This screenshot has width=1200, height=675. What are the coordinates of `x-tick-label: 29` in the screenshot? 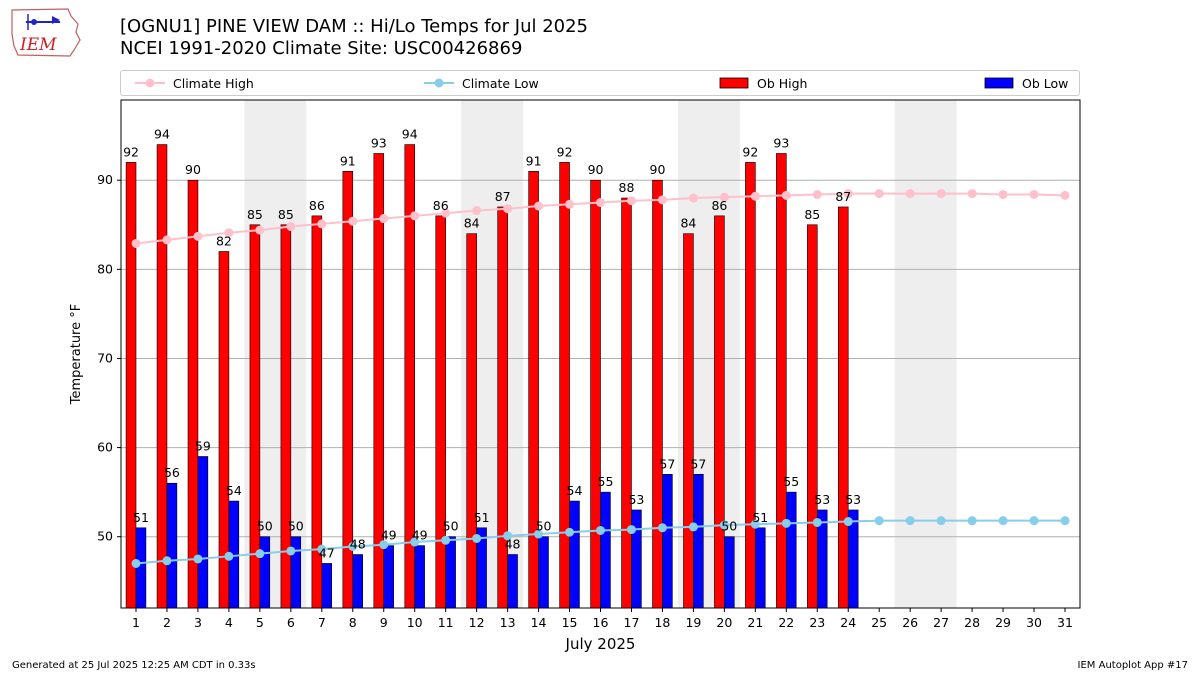 It's located at (1003, 622).